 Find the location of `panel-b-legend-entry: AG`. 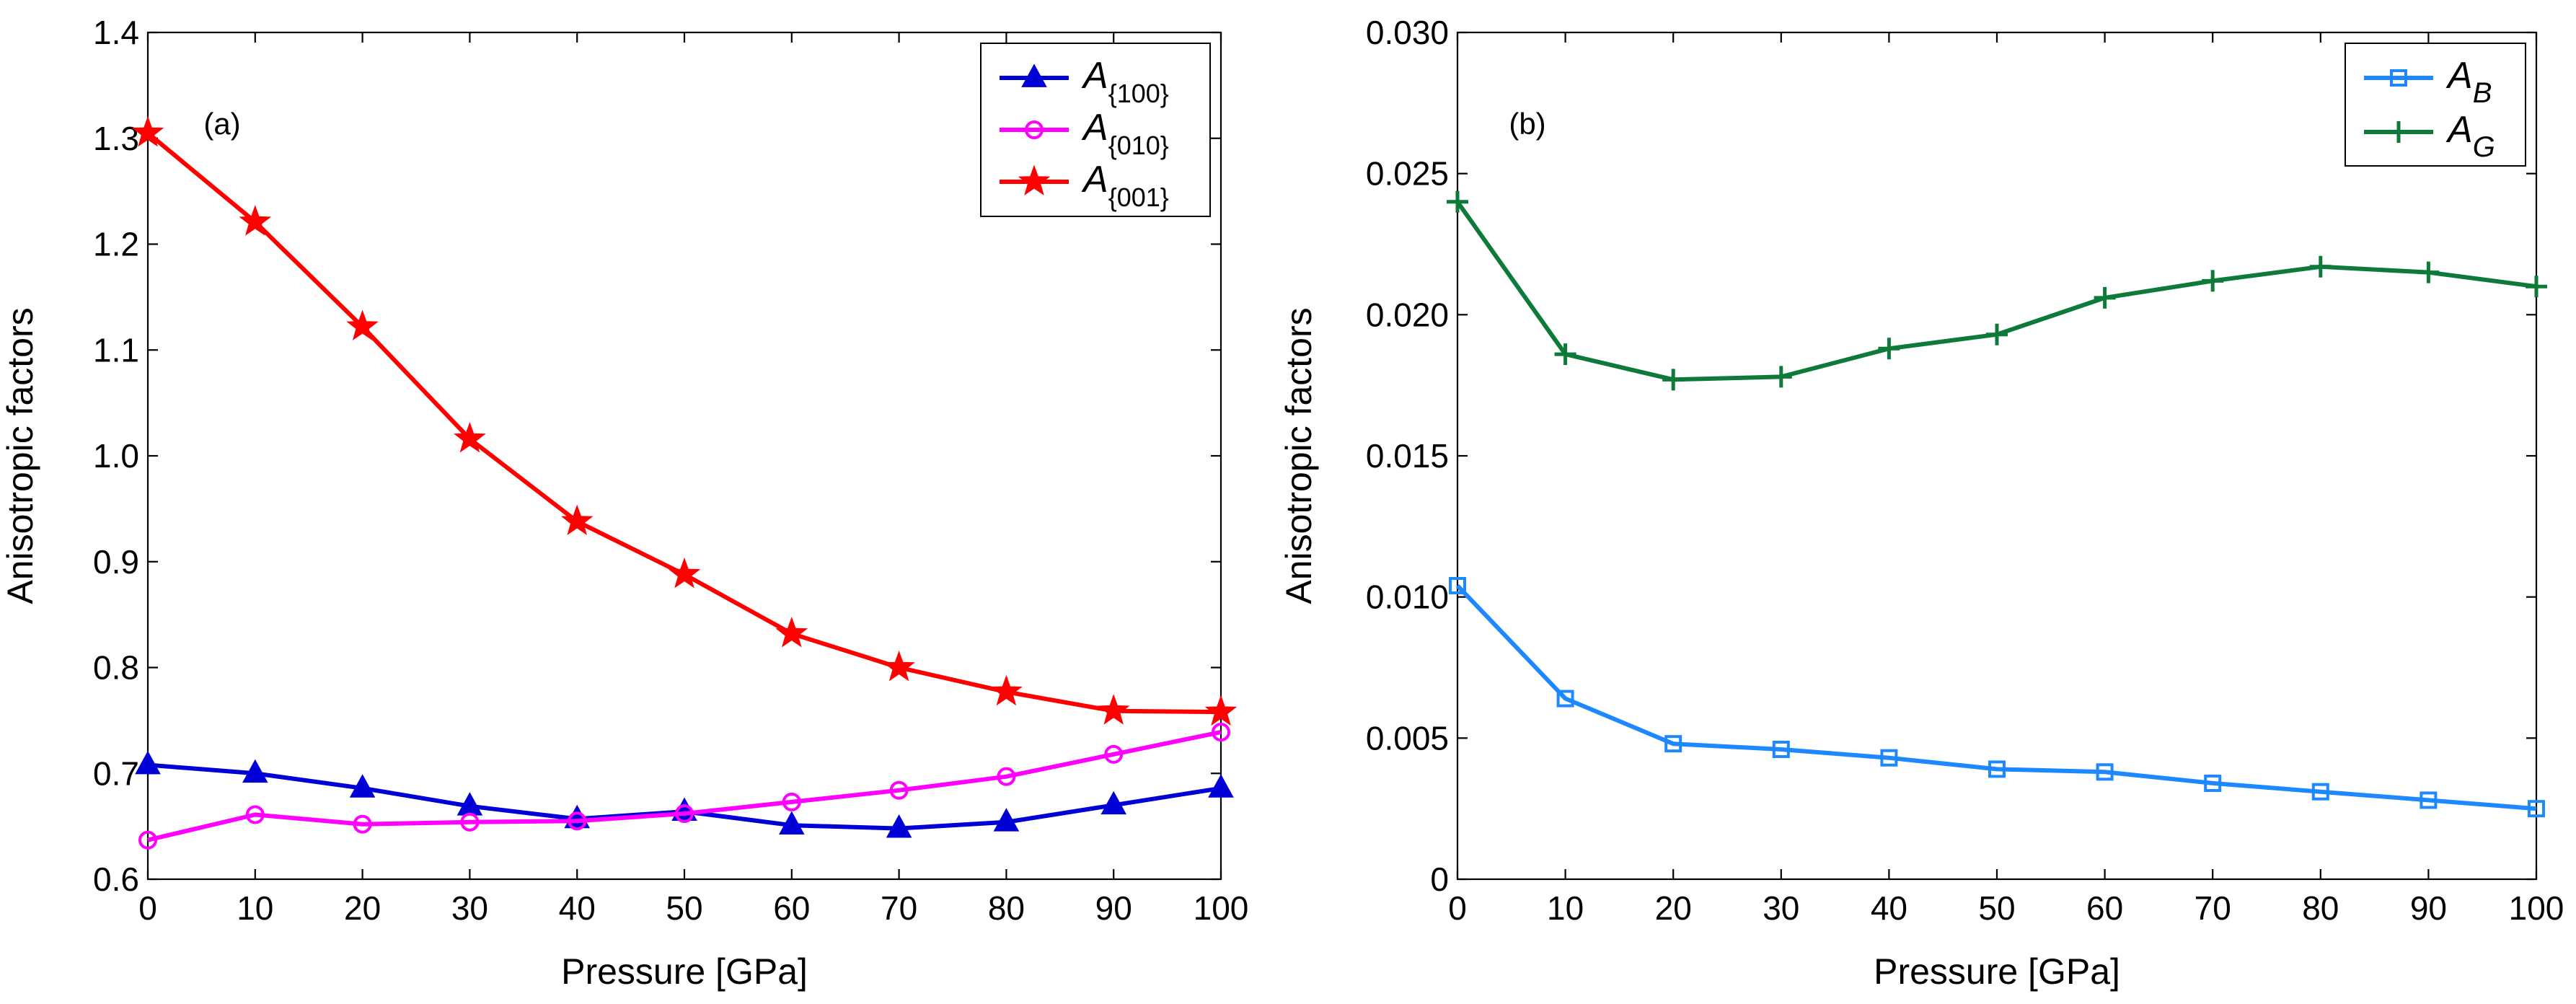

panel-b-legend-entry: AG is located at coordinates (2470, 136).